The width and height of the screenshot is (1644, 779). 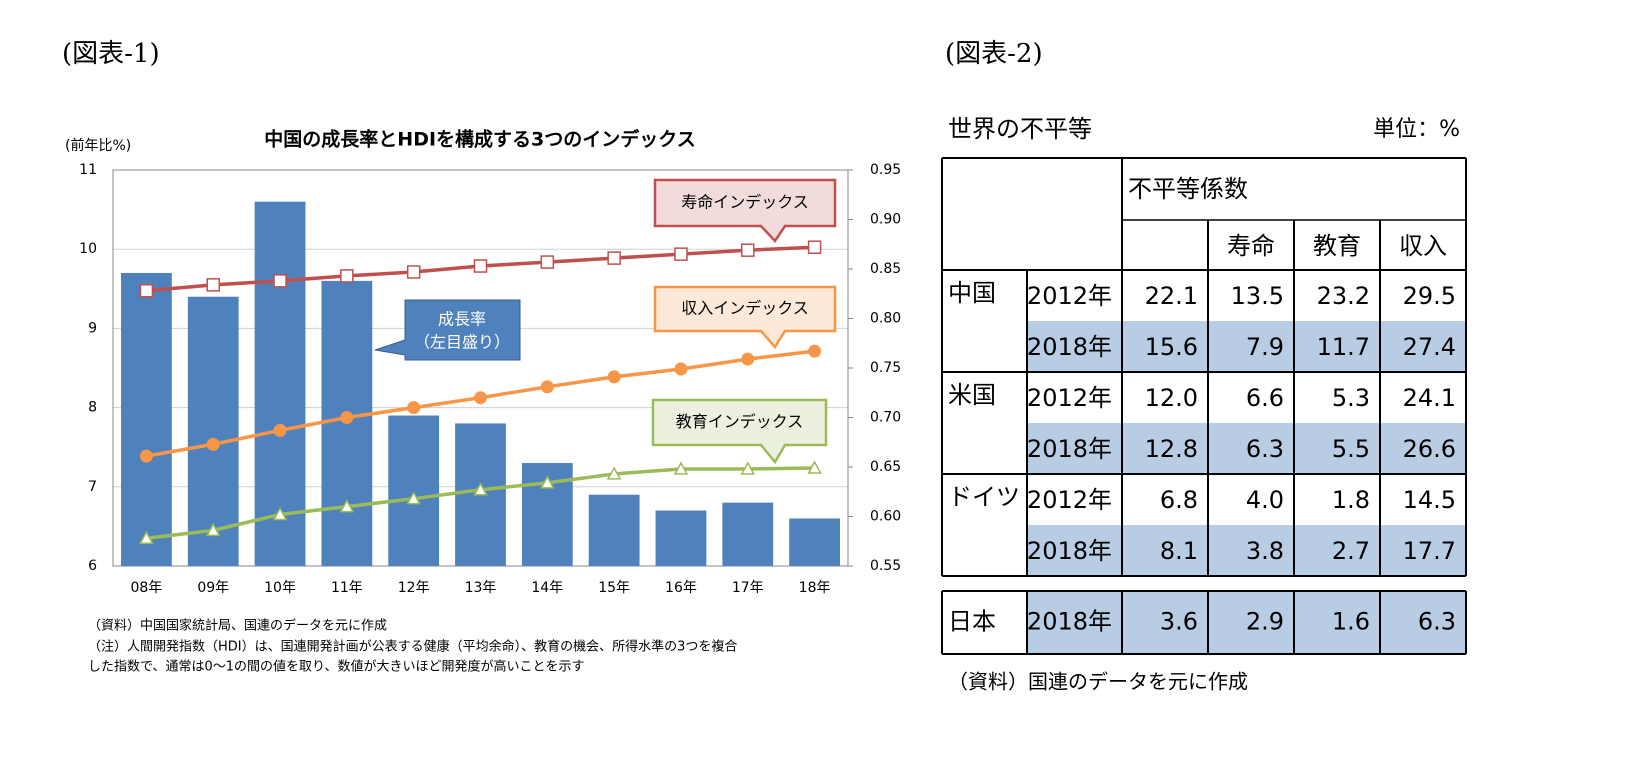 What do you see at coordinates (1265, 347) in the screenshot?
I see `value: 7.9` at bounding box center [1265, 347].